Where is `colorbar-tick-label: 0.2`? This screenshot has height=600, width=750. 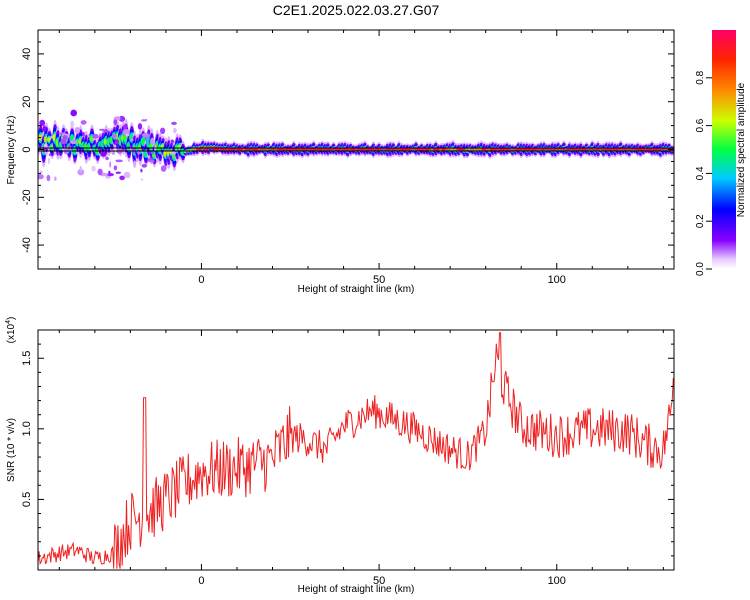
colorbar-tick-label: 0.2 is located at coordinates (700, 221).